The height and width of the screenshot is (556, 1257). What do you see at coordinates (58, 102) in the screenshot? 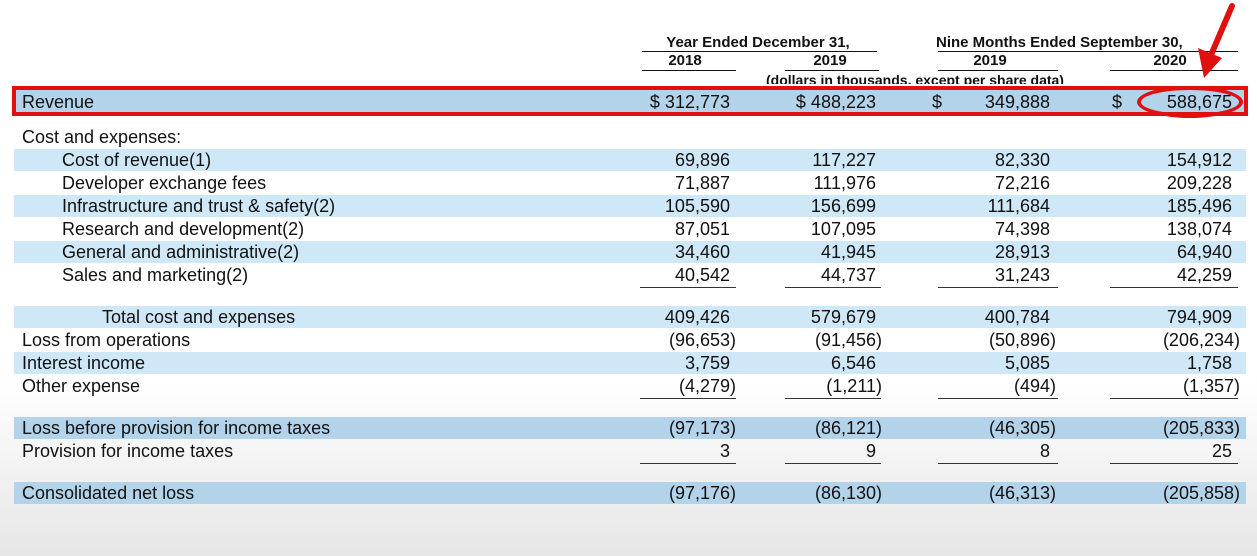
I see `revenue-label: Revenue` at bounding box center [58, 102].